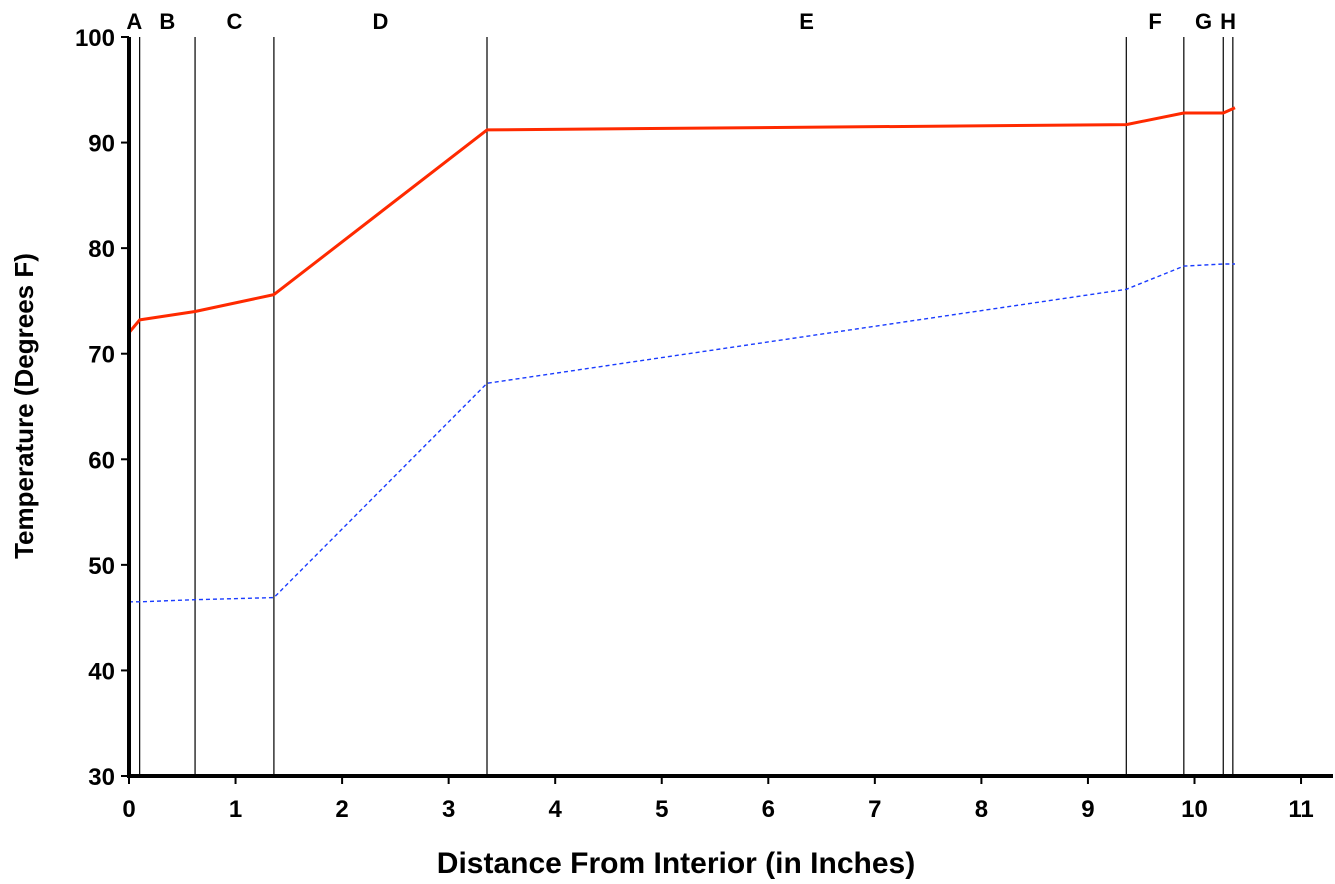 This screenshot has width=1335, height=884. I want to click on x-tick-label: 6, so click(768, 809).